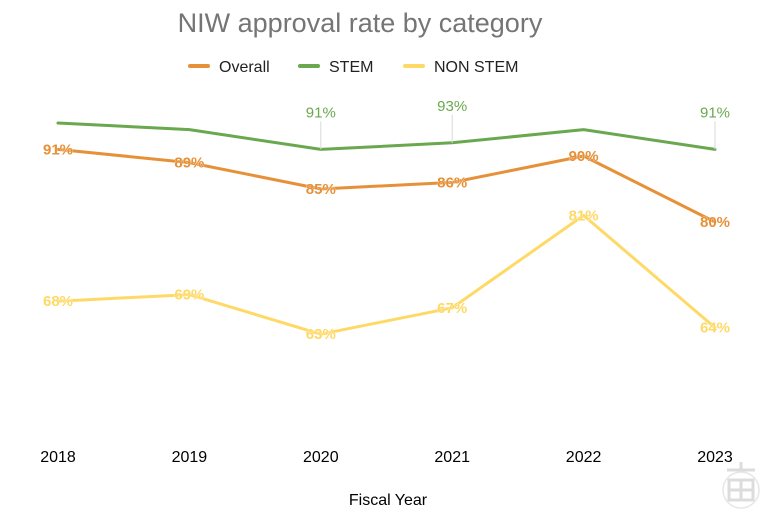 The height and width of the screenshot is (514, 769). I want to click on data-label-non-stem: 67%, so click(452, 308).